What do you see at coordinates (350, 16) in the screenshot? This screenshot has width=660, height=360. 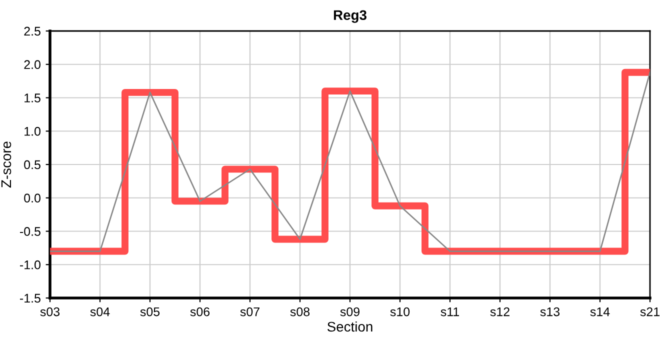 I see `chart-title: Reg3` at bounding box center [350, 16].